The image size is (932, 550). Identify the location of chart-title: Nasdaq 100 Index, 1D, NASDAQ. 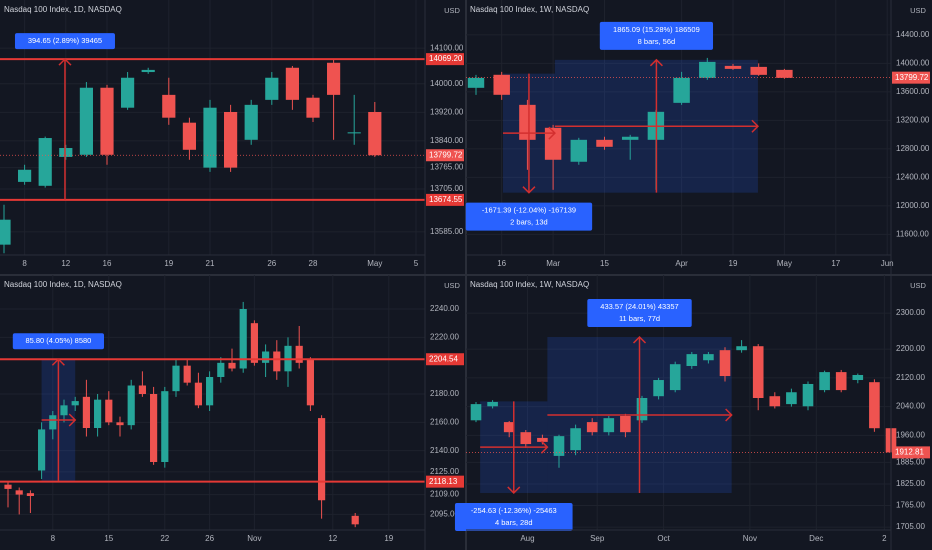
(63, 9).